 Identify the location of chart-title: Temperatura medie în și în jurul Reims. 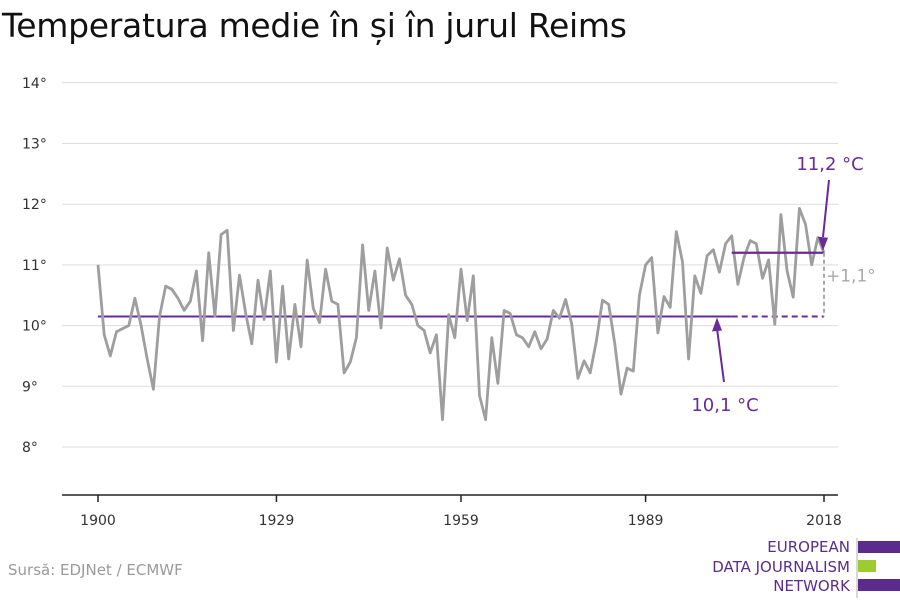
(314, 25).